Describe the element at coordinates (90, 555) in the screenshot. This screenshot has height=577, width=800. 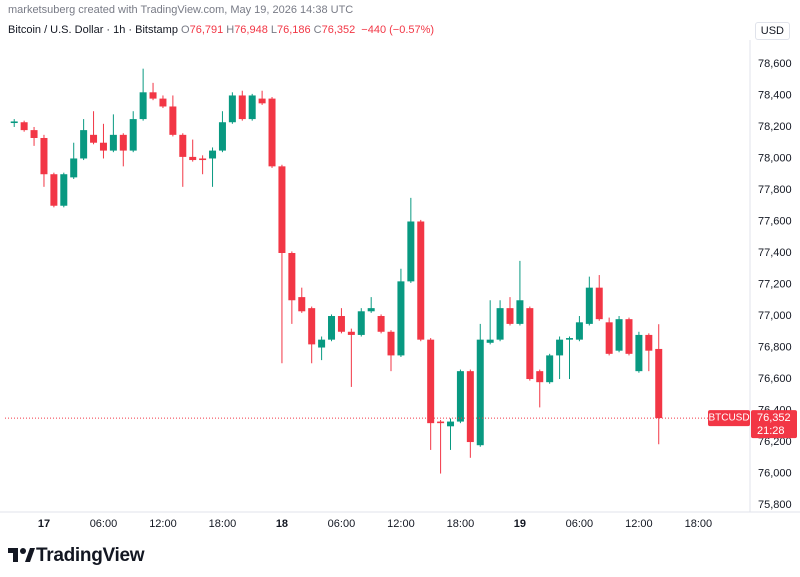
I see `brand: TradingView` at that location.